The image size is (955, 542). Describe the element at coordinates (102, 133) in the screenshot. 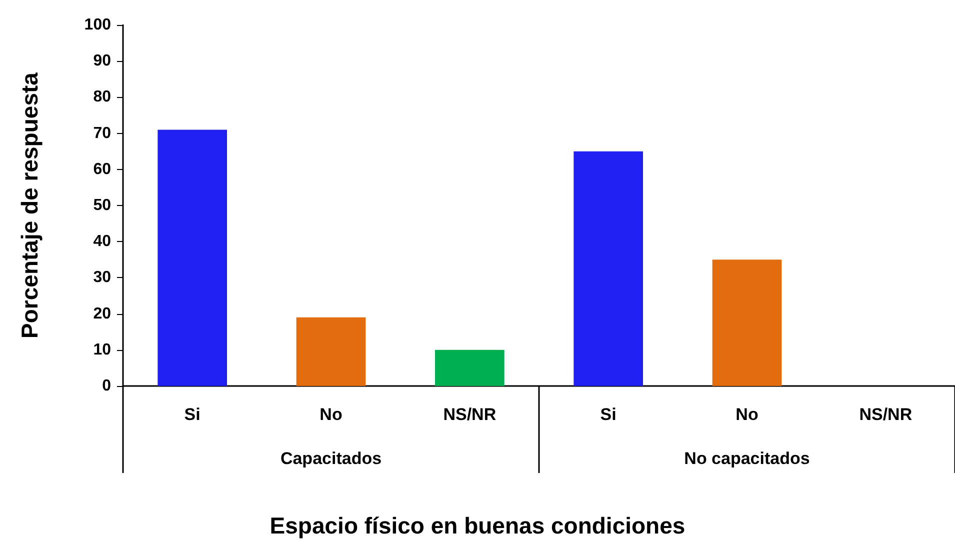

I see `y-tick-label: 70` at that location.